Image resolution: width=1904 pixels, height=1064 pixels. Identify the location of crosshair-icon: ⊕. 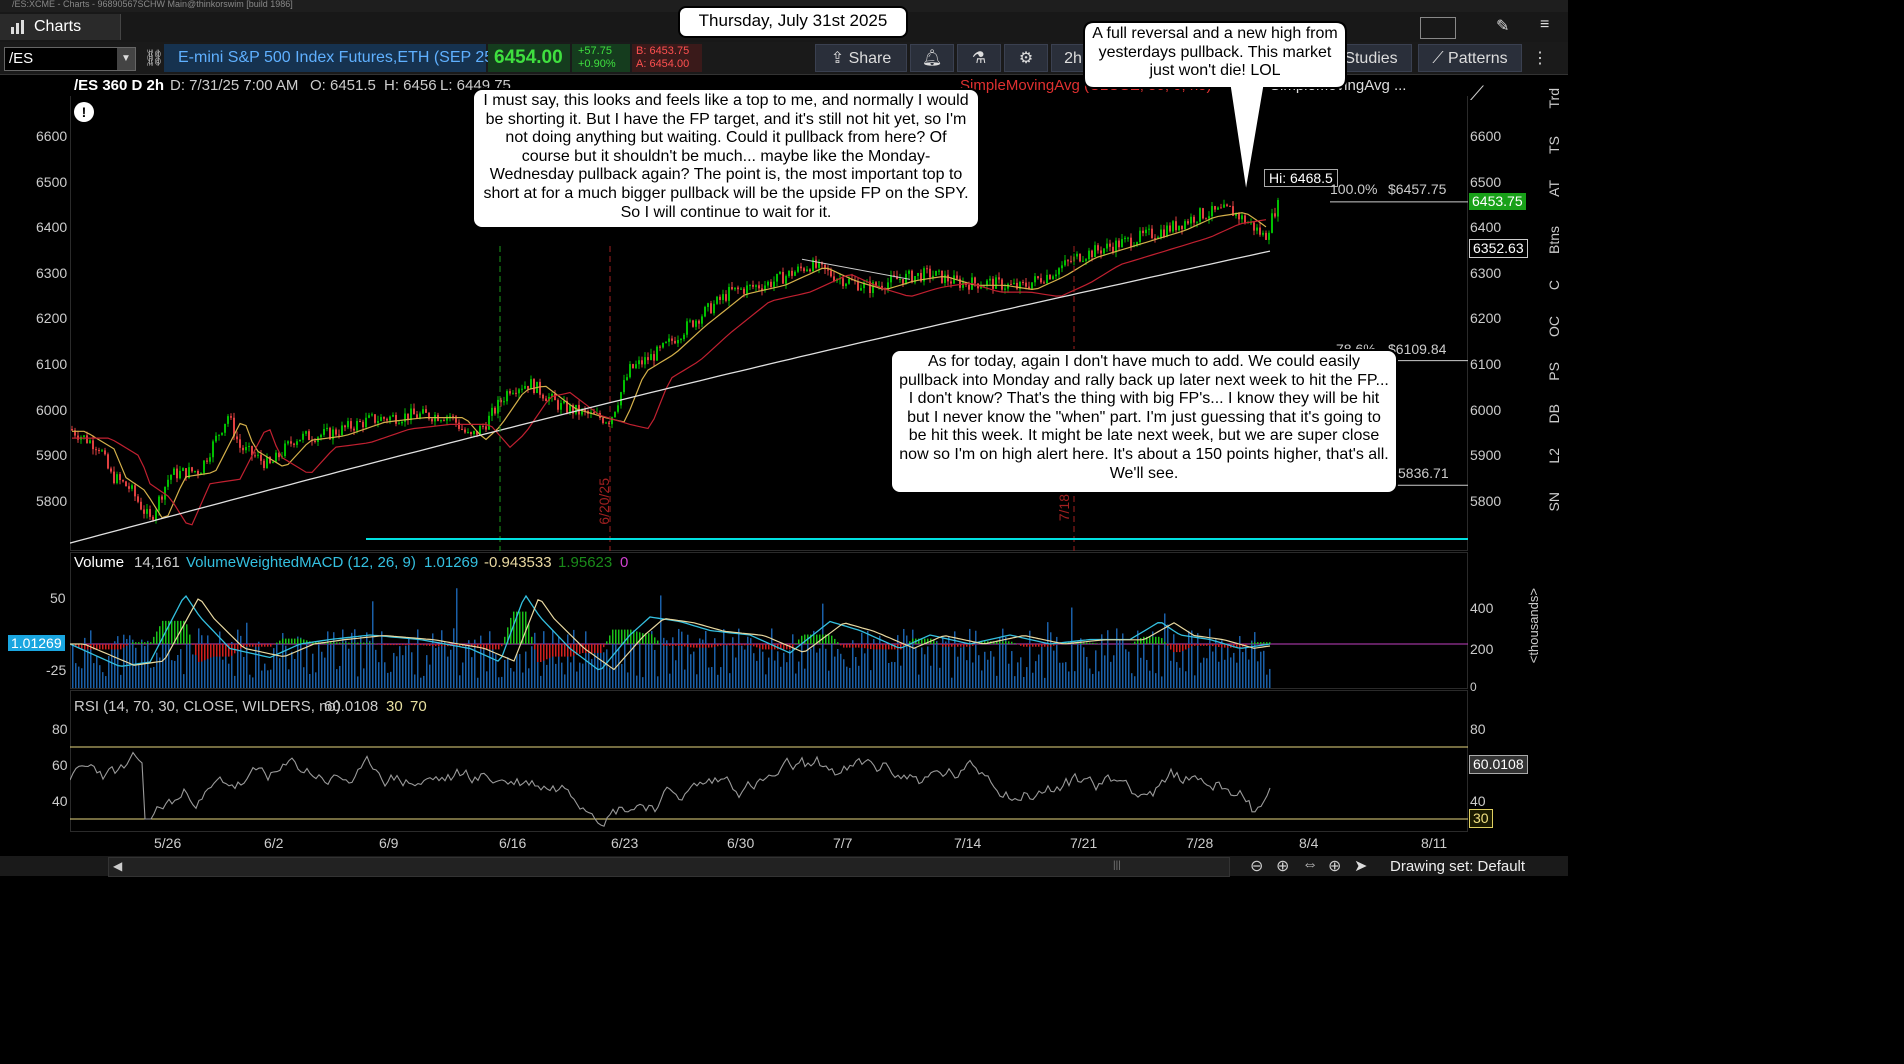
(1335, 866).